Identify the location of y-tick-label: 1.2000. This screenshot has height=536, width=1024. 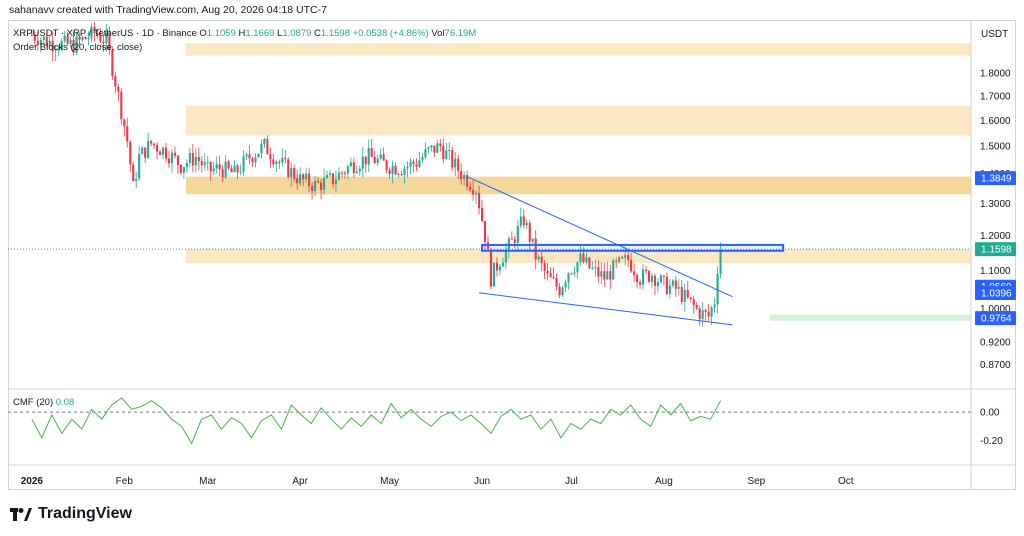
(995, 236).